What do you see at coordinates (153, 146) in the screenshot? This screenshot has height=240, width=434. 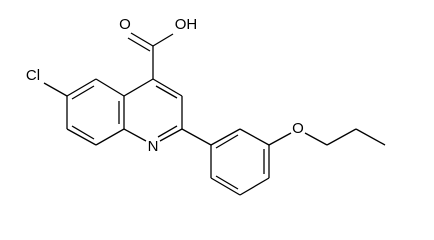 I see `atom-label: N` at bounding box center [153, 146].